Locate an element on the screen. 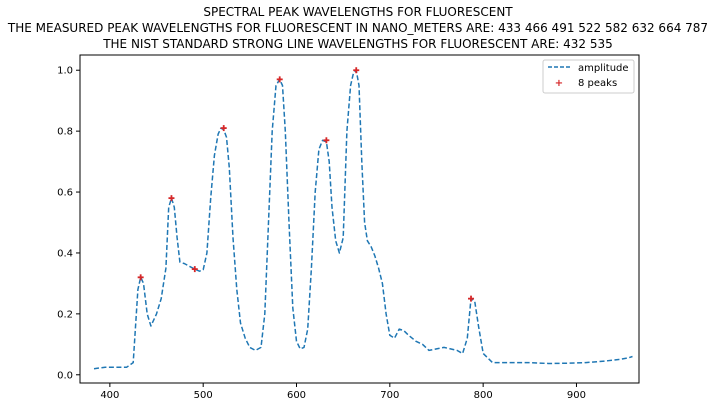 This screenshot has height=403, width=717. y-tick-label: 0.0 is located at coordinates (65, 375).